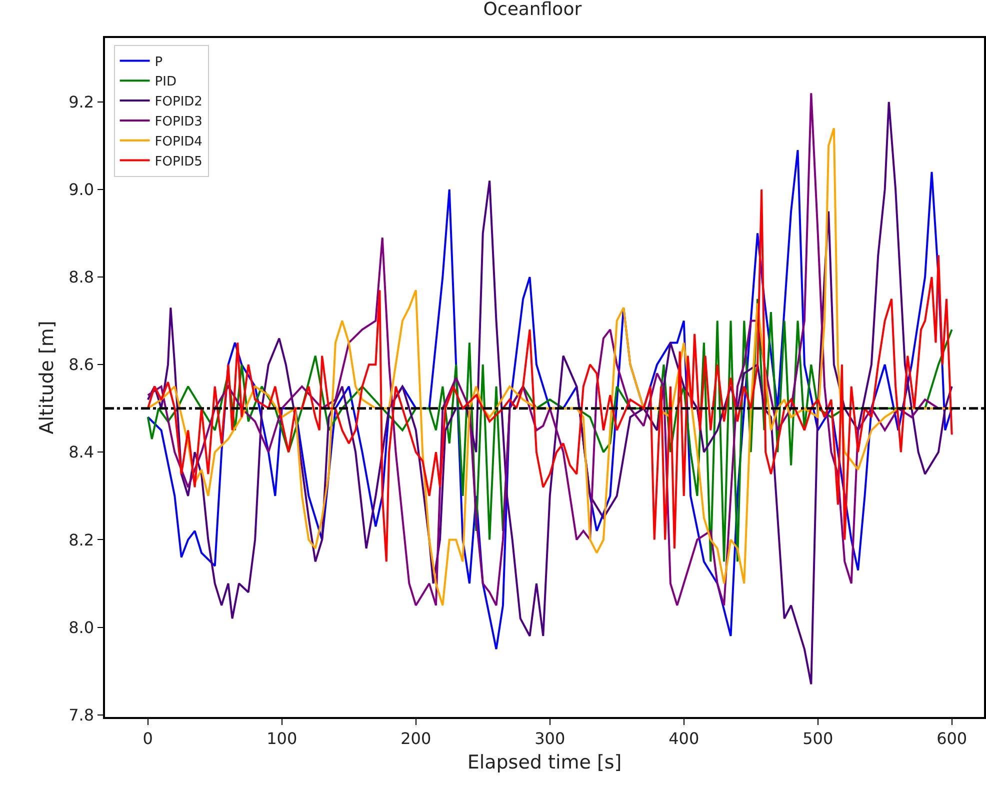 The height and width of the screenshot is (787, 986). Describe the element at coordinates (81, 540) in the screenshot. I see `y-tick-label: 8.2` at that location.